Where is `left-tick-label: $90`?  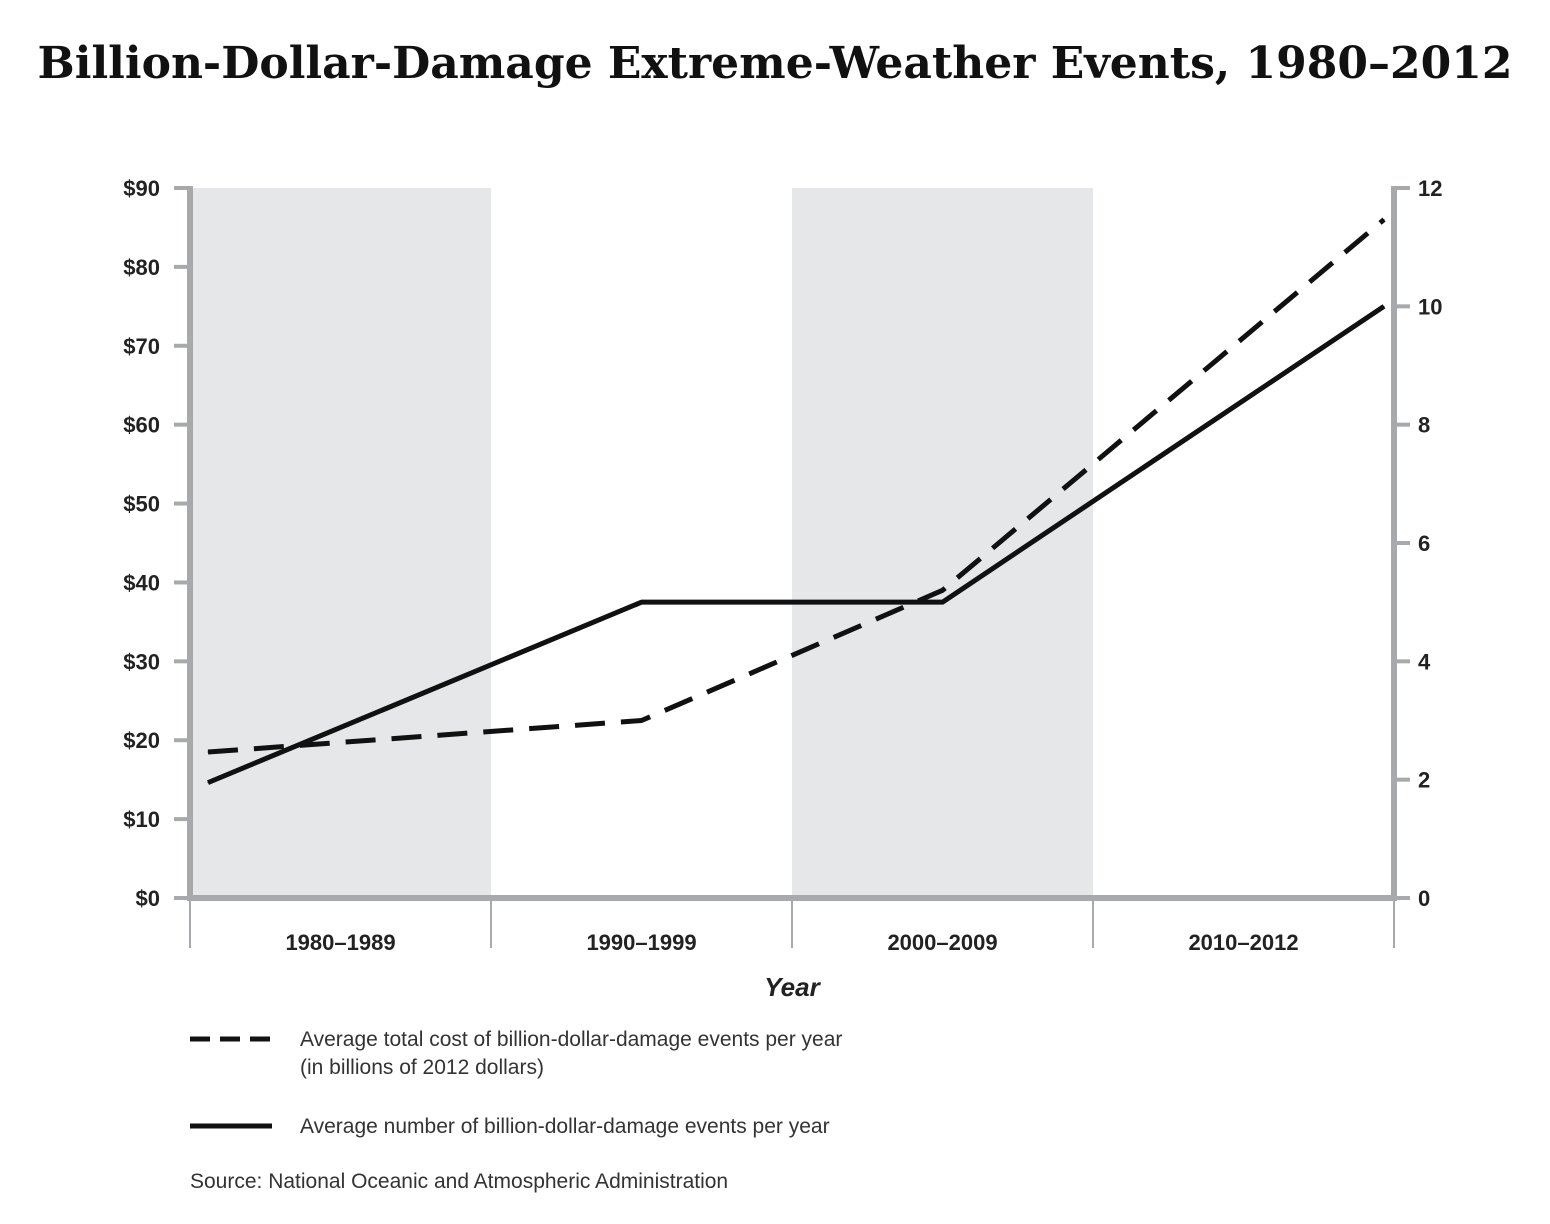
left-tick-label: $90 is located at coordinates (141, 188).